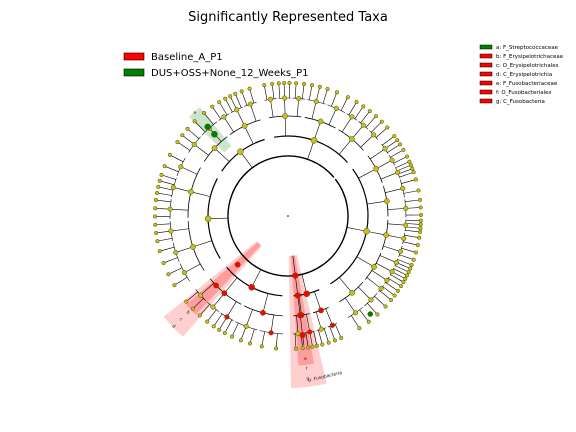 Image resolution: width=576 pixels, height=432 pixels. What do you see at coordinates (486, 65) in the screenshot?
I see `biomarker-swatch-c` at bounding box center [486, 65].